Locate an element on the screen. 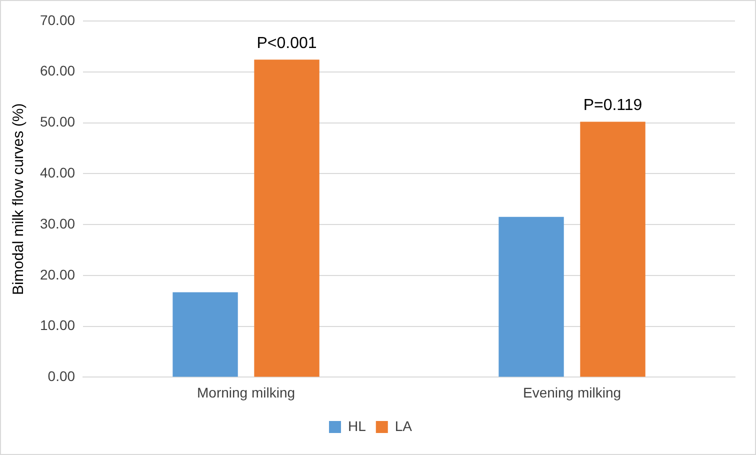 The height and width of the screenshot is (455, 756). y-tick-label: 10.00 is located at coordinates (58, 325).